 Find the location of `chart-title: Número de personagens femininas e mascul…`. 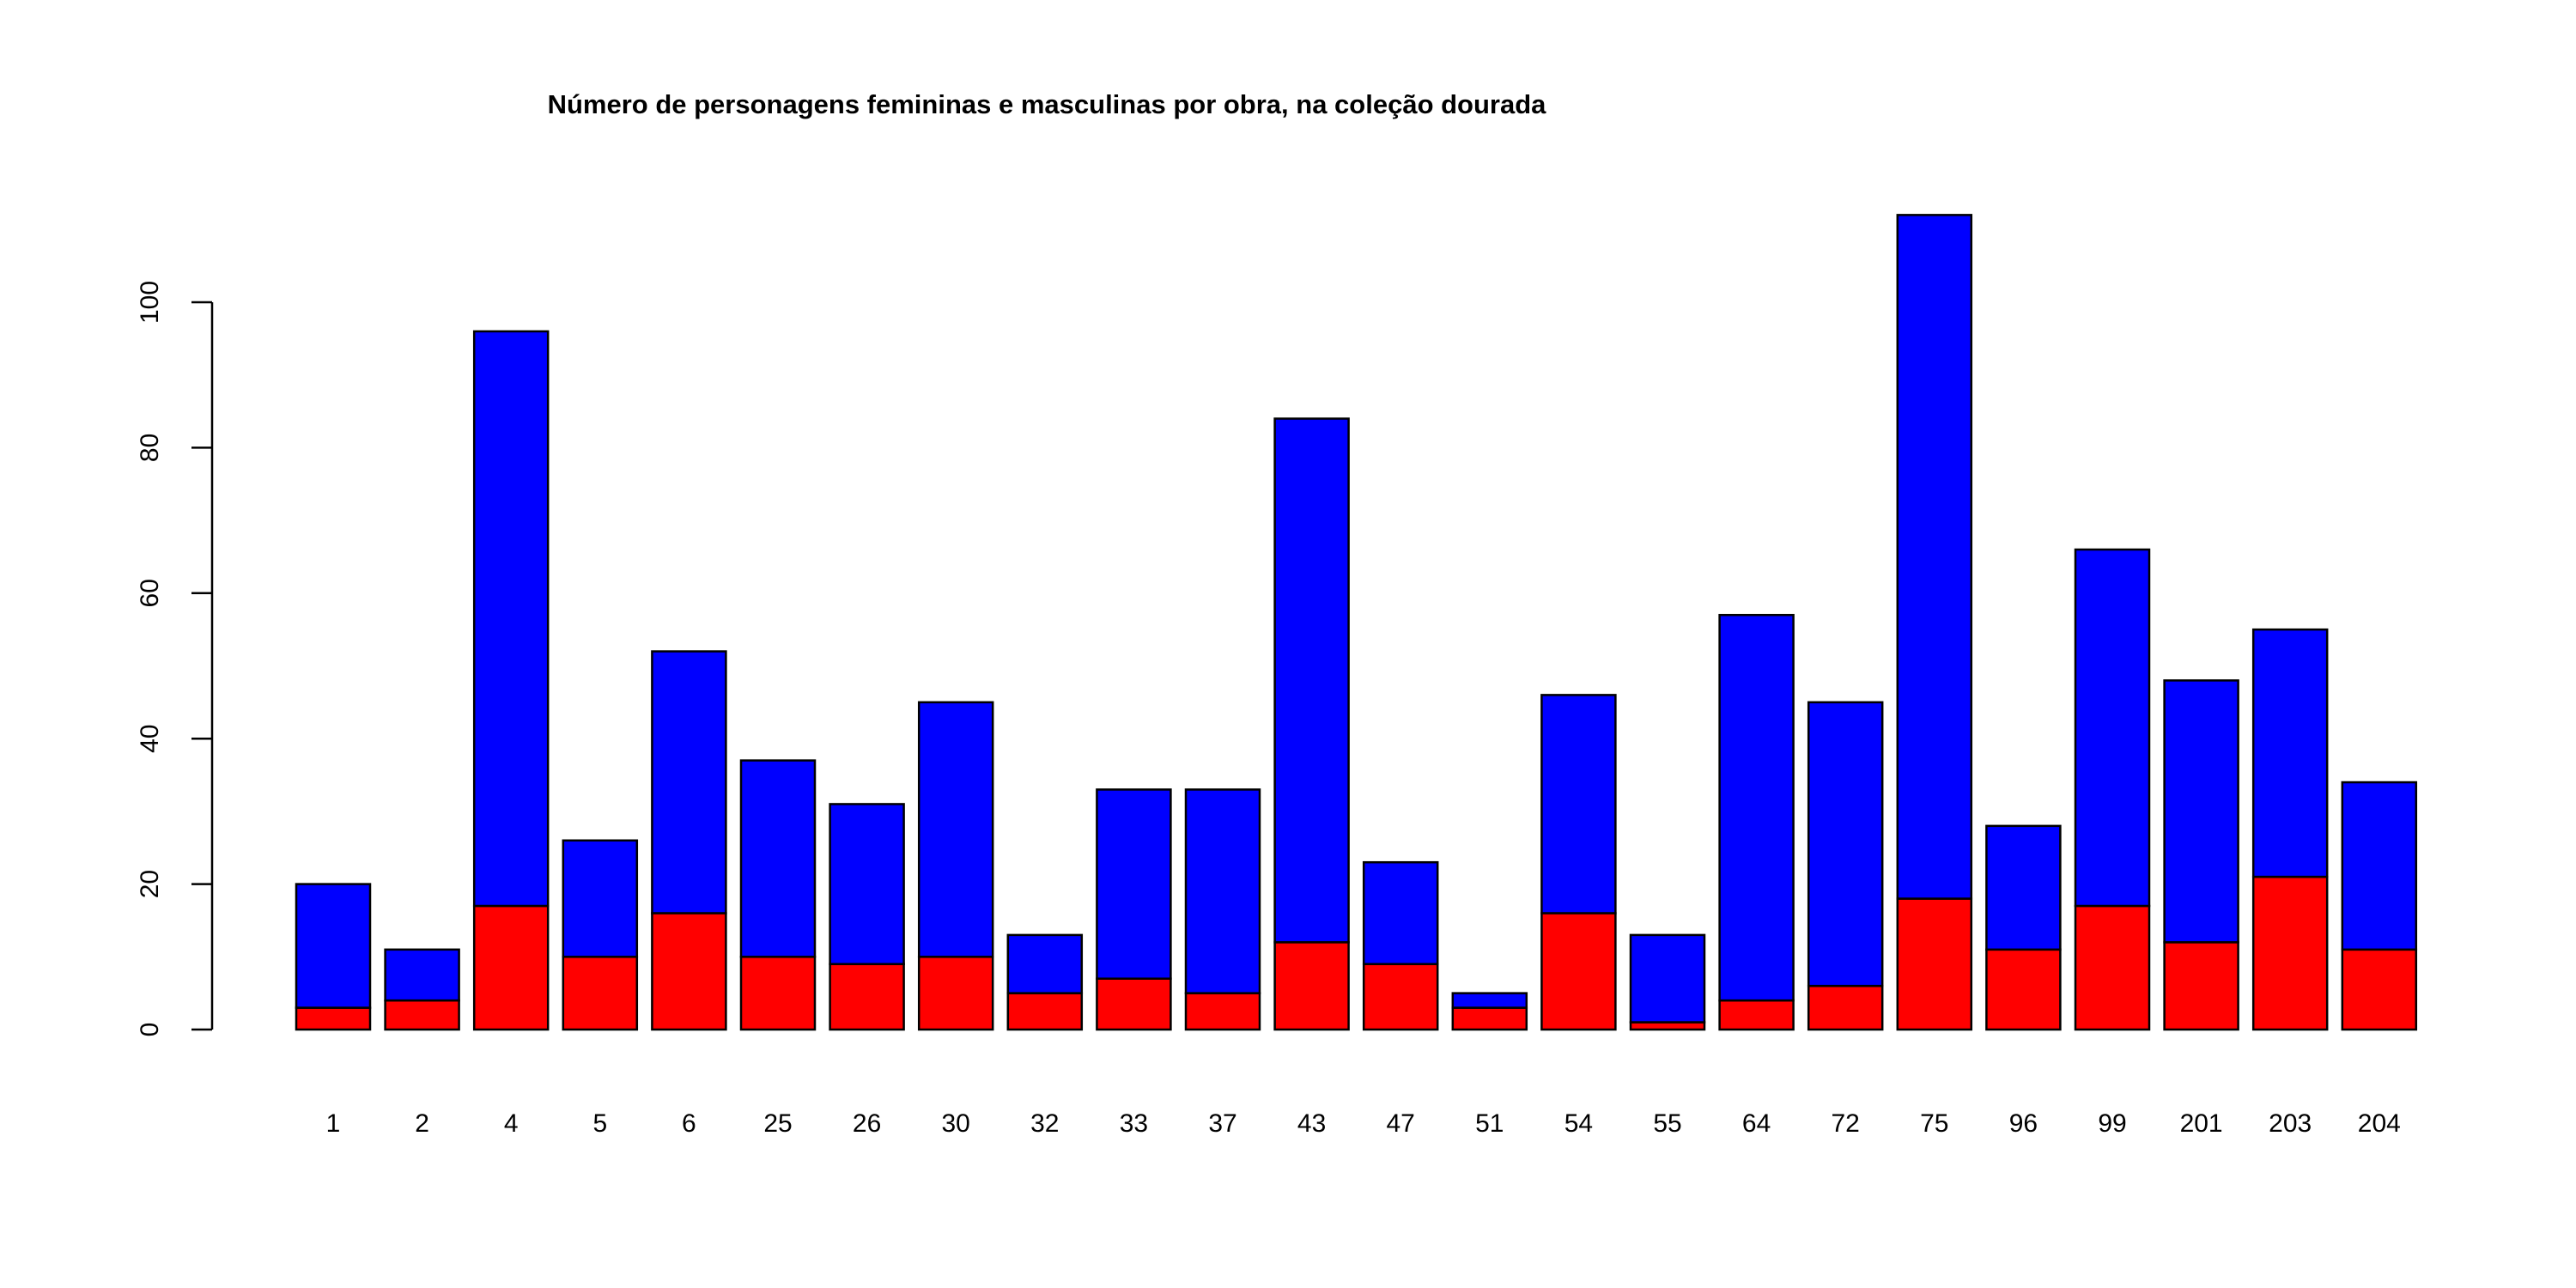

chart-title: Número de personagens femininas e mascul… is located at coordinates (1047, 104).